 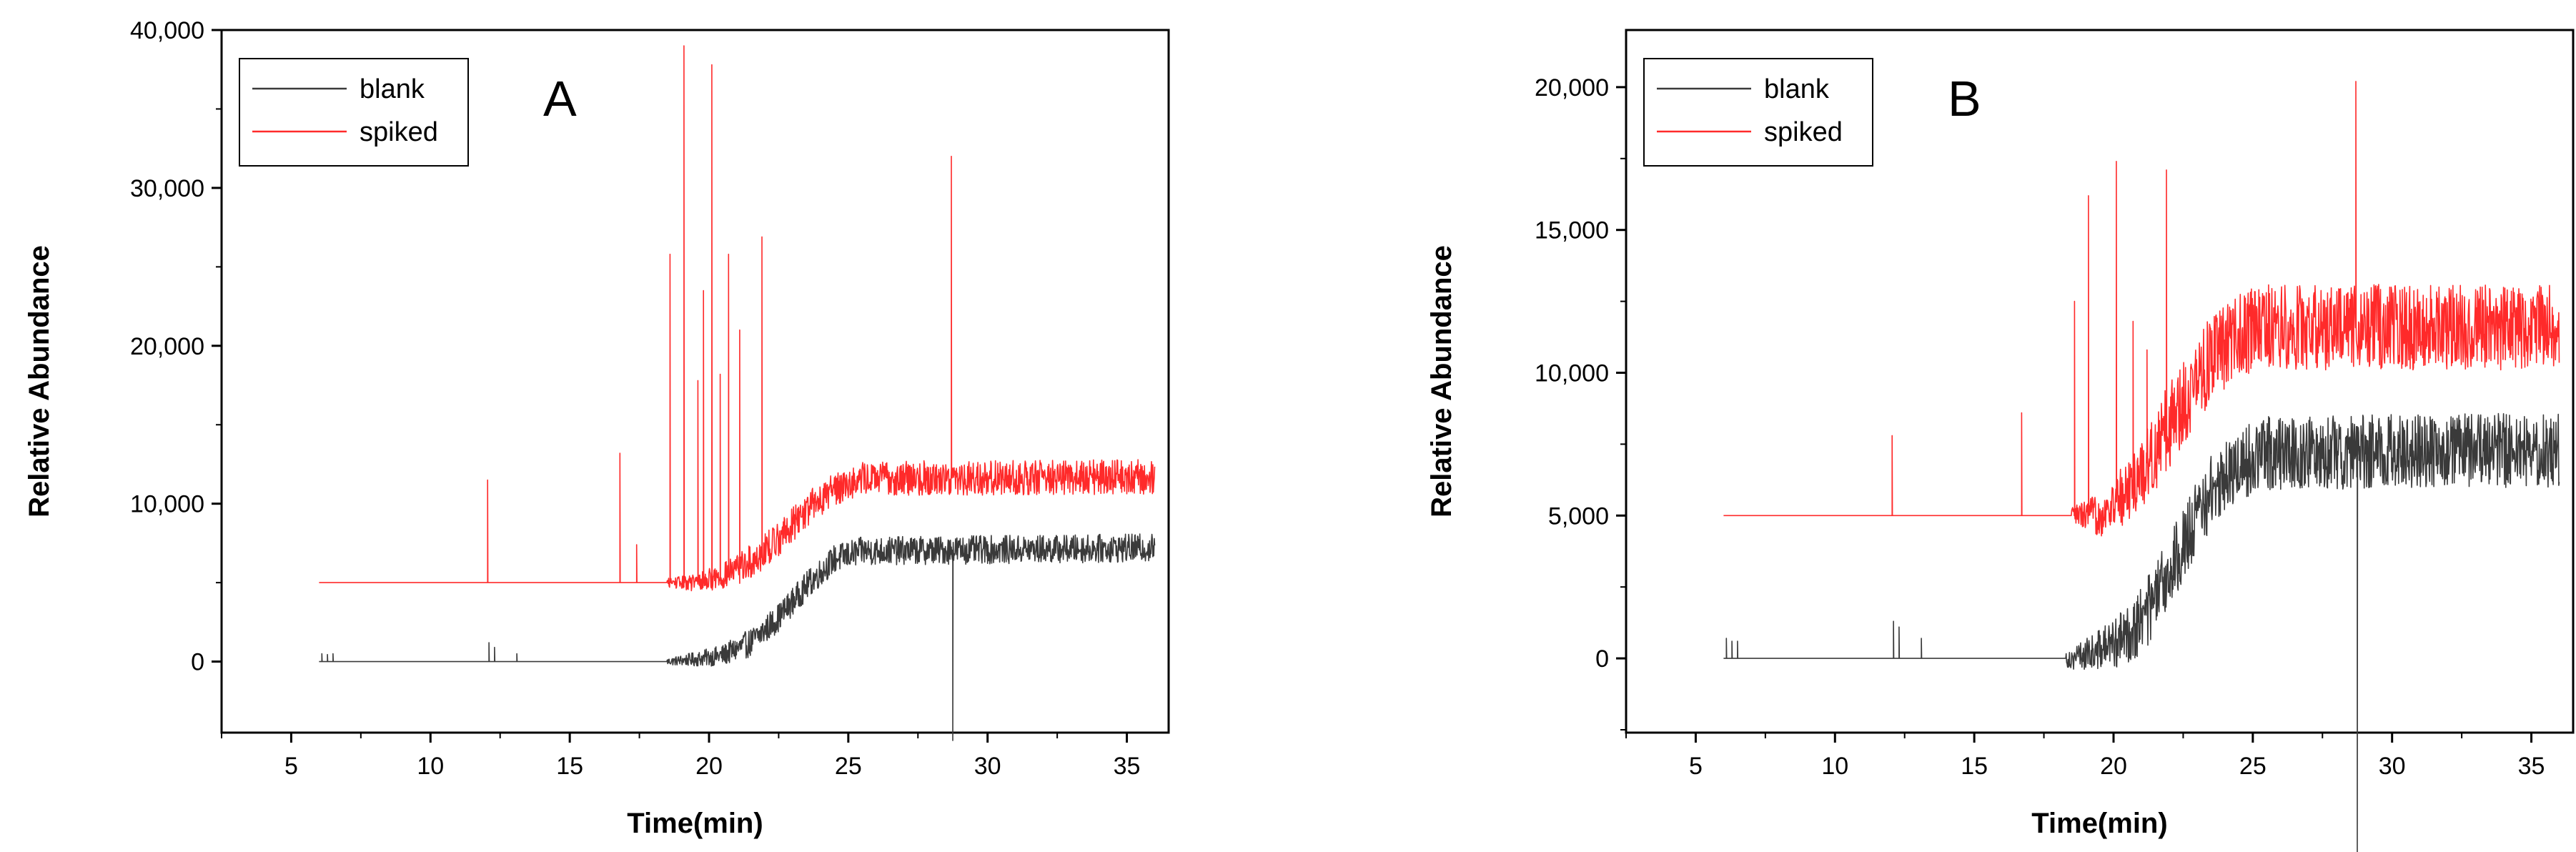 What do you see at coordinates (560, 99) in the screenshot?
I see `panel-label: A` at bounding box center [560, 99].